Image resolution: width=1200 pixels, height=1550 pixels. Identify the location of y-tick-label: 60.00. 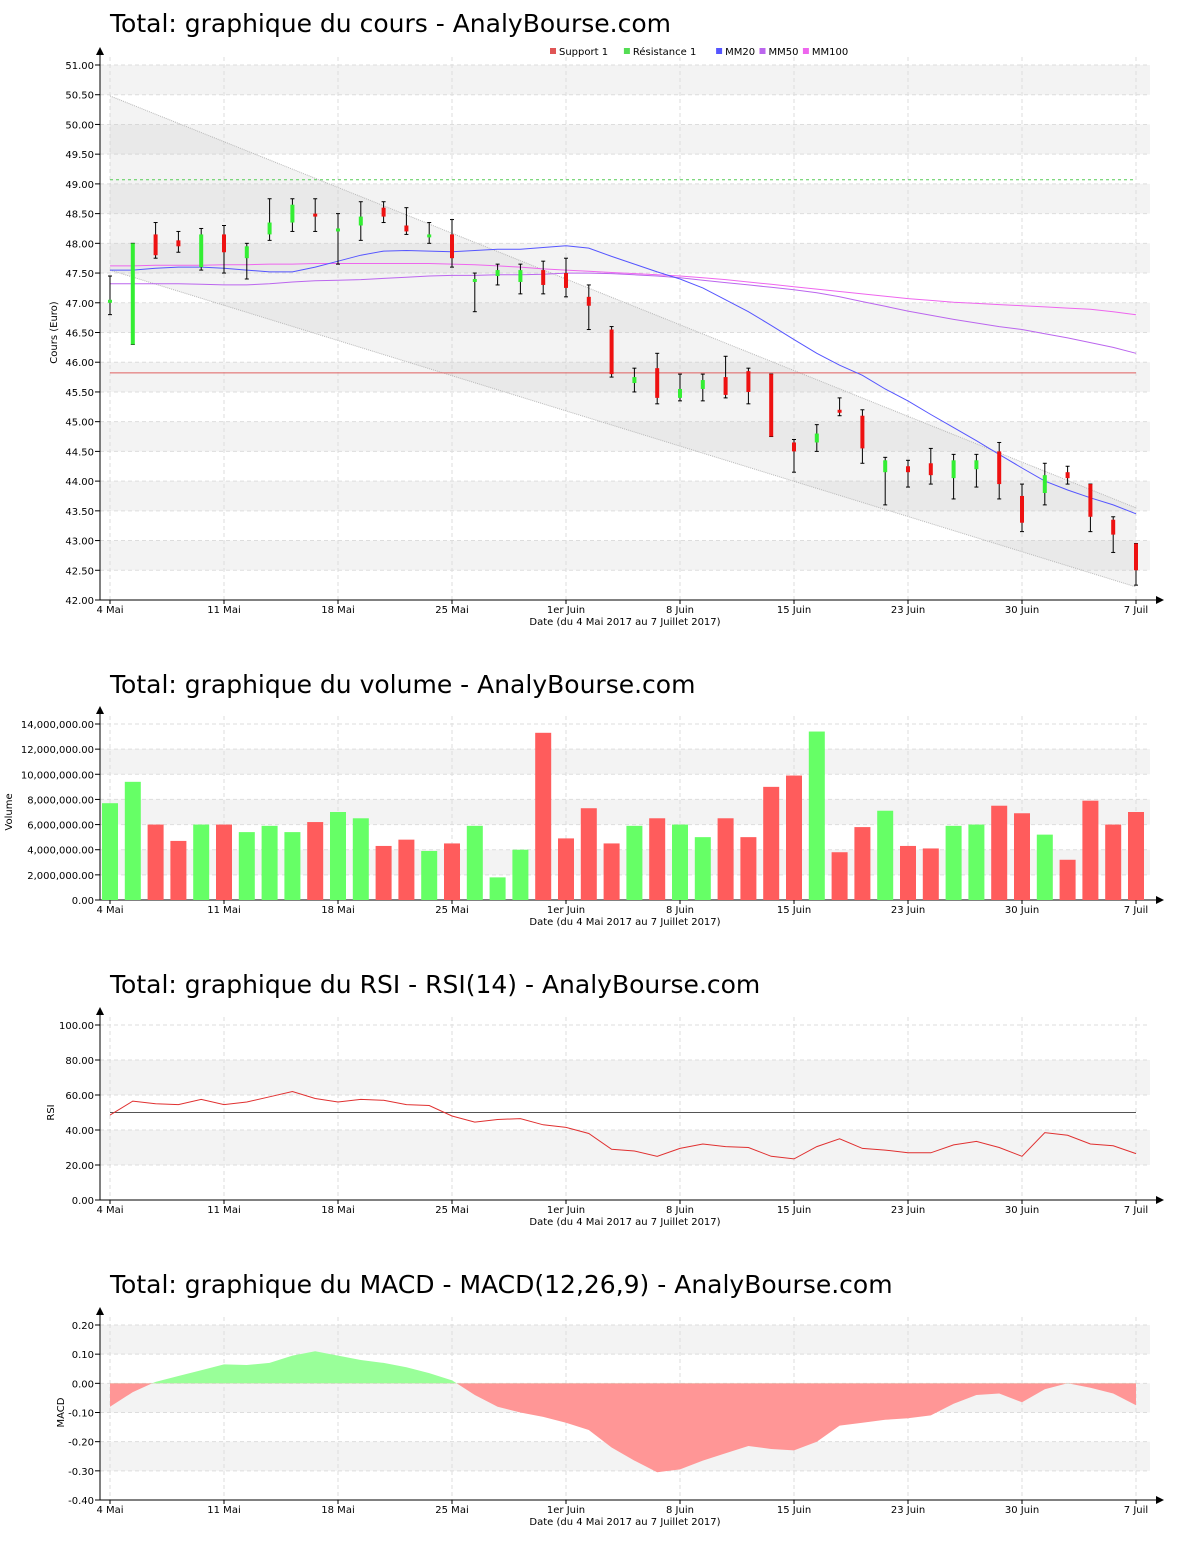
(79, 1096).